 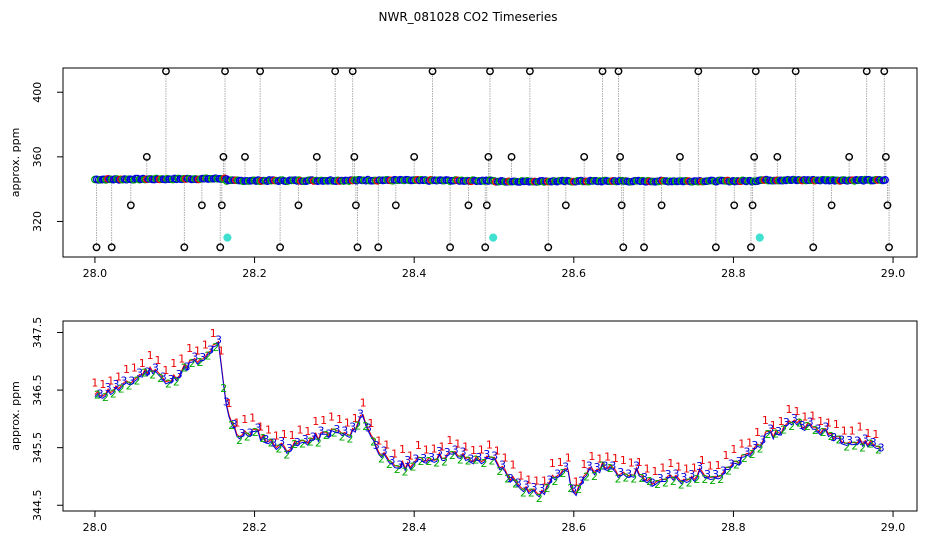 What do you see at coordinates (254, 273) in the screenshot?
I see `x-tick-label: 28.2` at bounding box center [254, 273].